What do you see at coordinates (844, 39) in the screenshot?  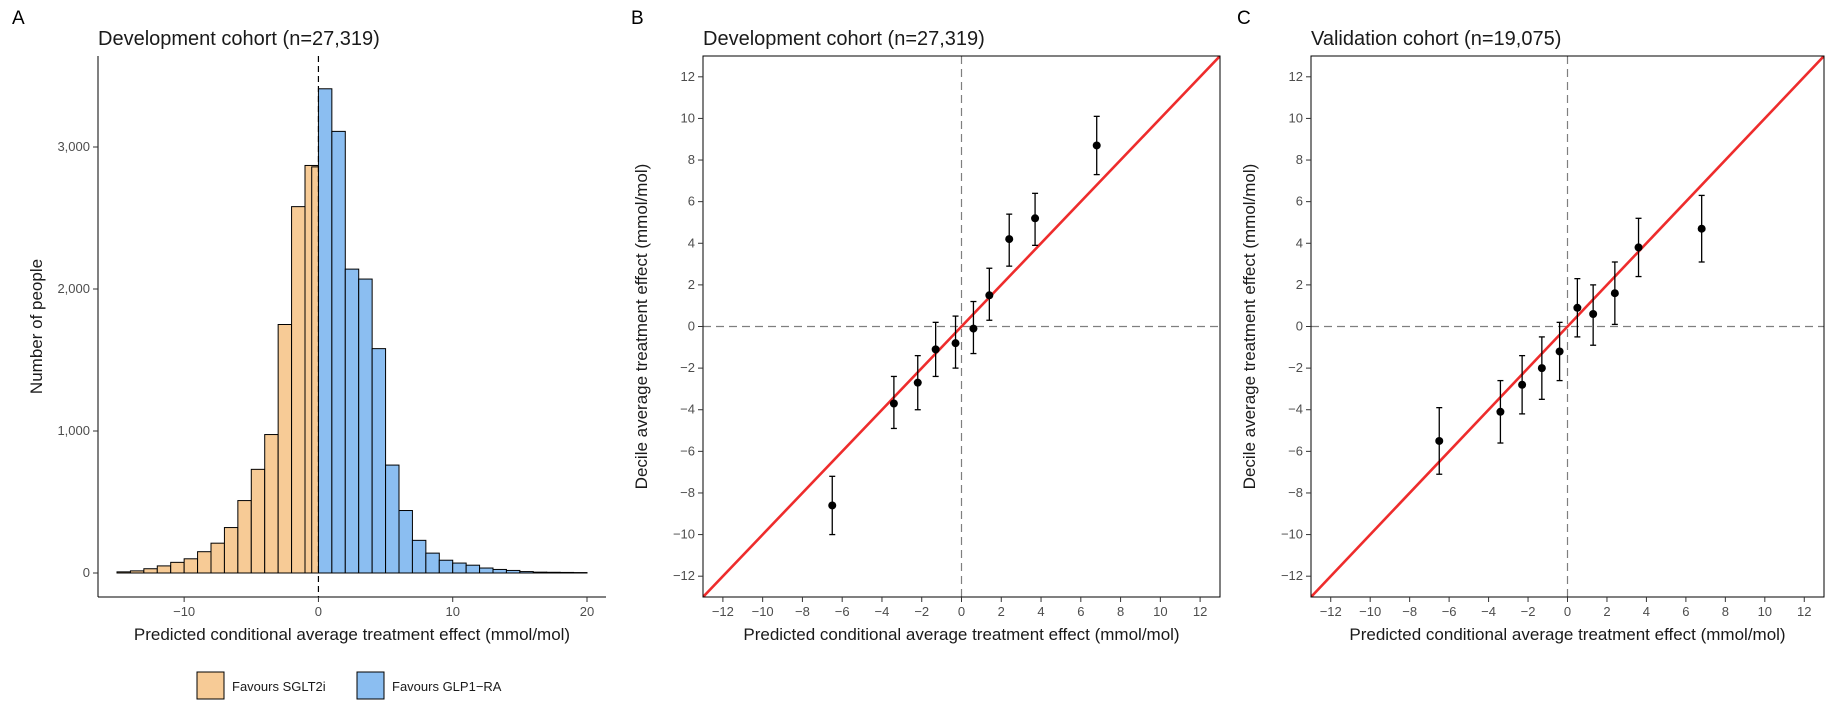 I see `chart-title-b: Development cohort (n=27,319)` at bounding box center [844, 39].